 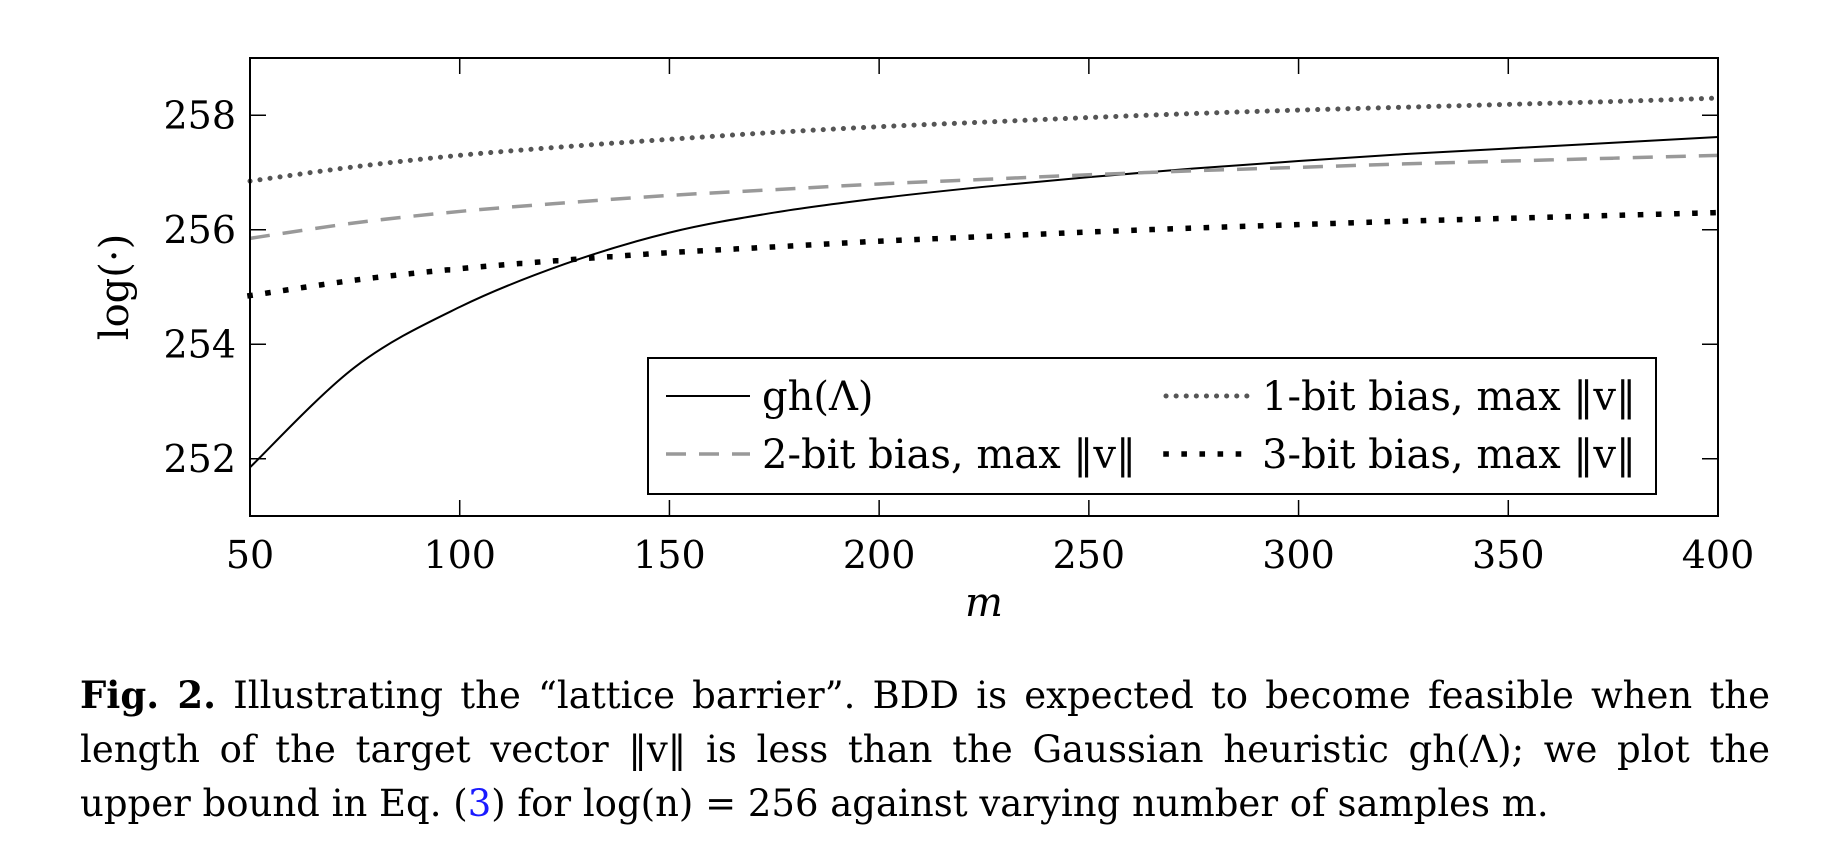 What do you see at coordinates (459, 555) in the screenshot?
I see `x-tick-label: 100` at bounding box center [459, 555].